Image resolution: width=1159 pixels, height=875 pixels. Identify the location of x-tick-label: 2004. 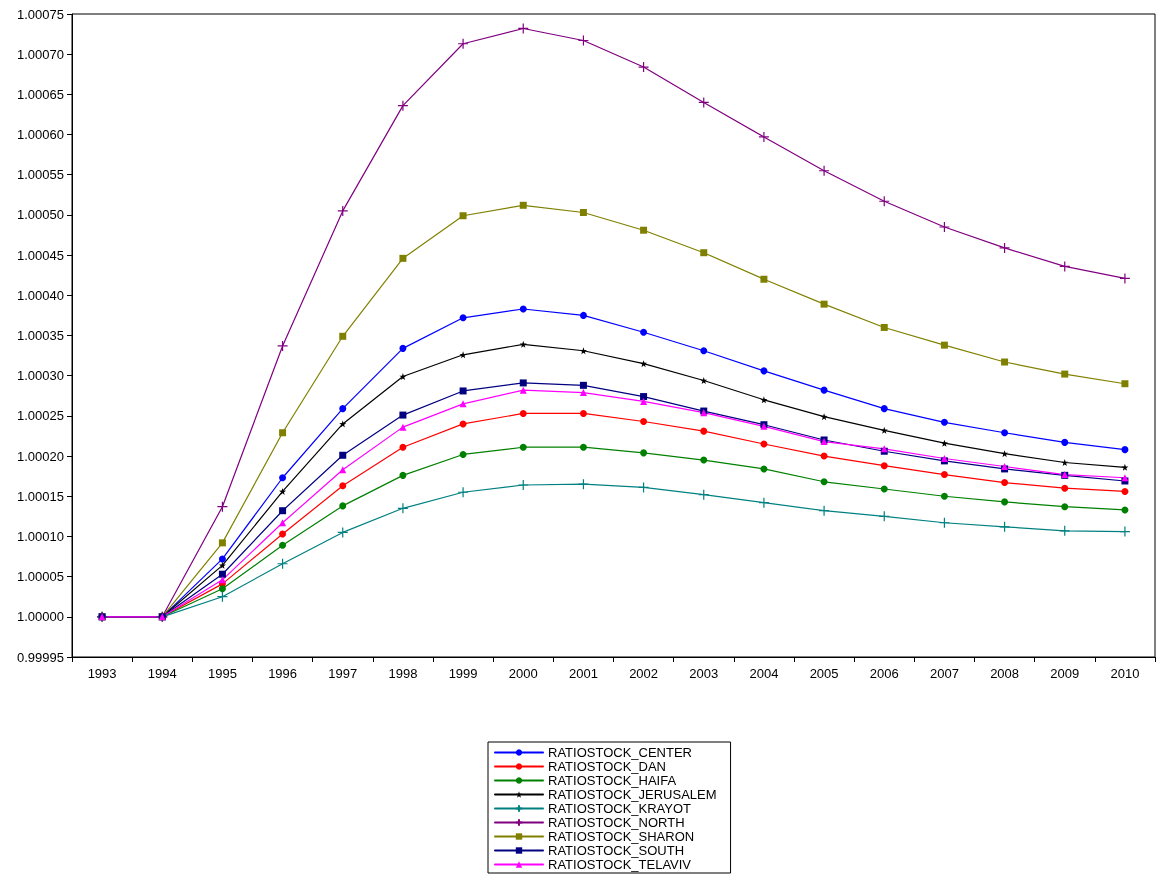
(764, 673).